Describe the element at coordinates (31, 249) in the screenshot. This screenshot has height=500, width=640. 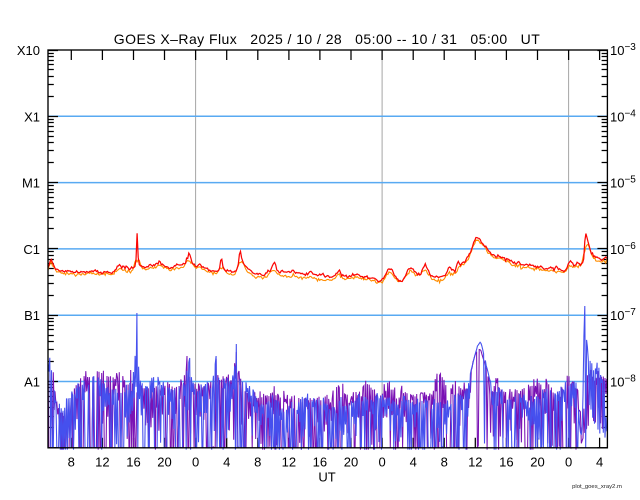
I see `svg-text: C1` at that location.